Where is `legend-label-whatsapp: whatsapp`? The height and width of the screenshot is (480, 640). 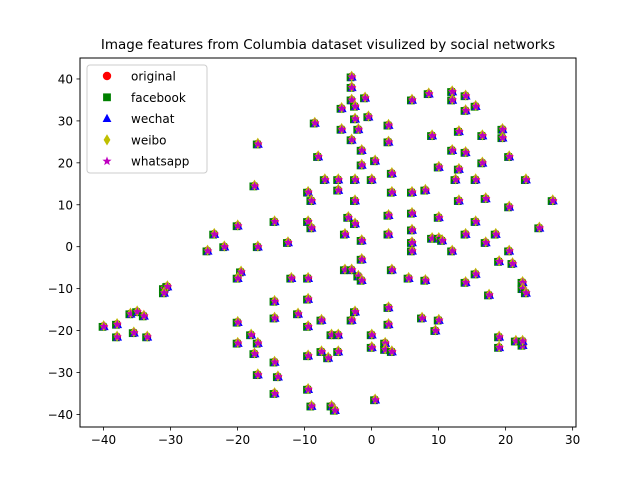
legend-label-whatsapp: whatsapp is located at coordinates (160, 162).